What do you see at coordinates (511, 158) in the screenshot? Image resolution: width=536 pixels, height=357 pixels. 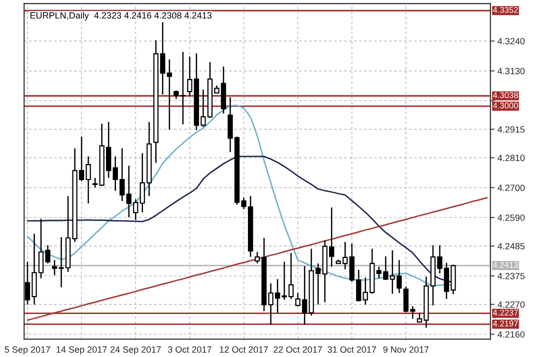 I see `y-tick-label: 4.2810` at bounding box center [511, 158].